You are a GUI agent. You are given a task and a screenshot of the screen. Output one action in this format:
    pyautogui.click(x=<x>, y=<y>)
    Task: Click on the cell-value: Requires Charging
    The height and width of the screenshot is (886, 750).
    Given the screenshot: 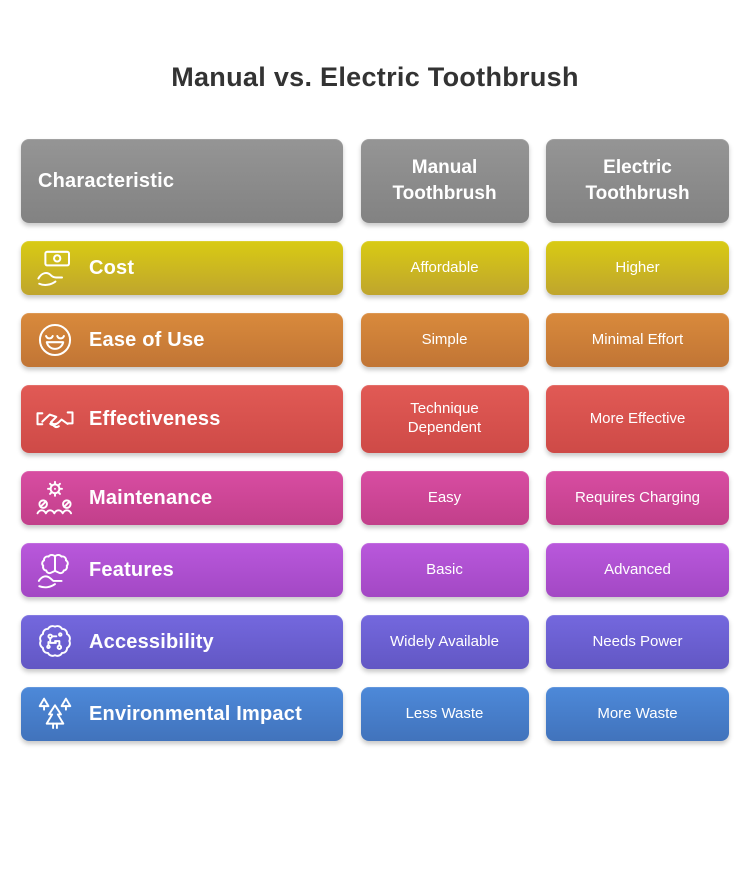 What is the action you would take?
    pyautogui.click(x=637, y=497)
    